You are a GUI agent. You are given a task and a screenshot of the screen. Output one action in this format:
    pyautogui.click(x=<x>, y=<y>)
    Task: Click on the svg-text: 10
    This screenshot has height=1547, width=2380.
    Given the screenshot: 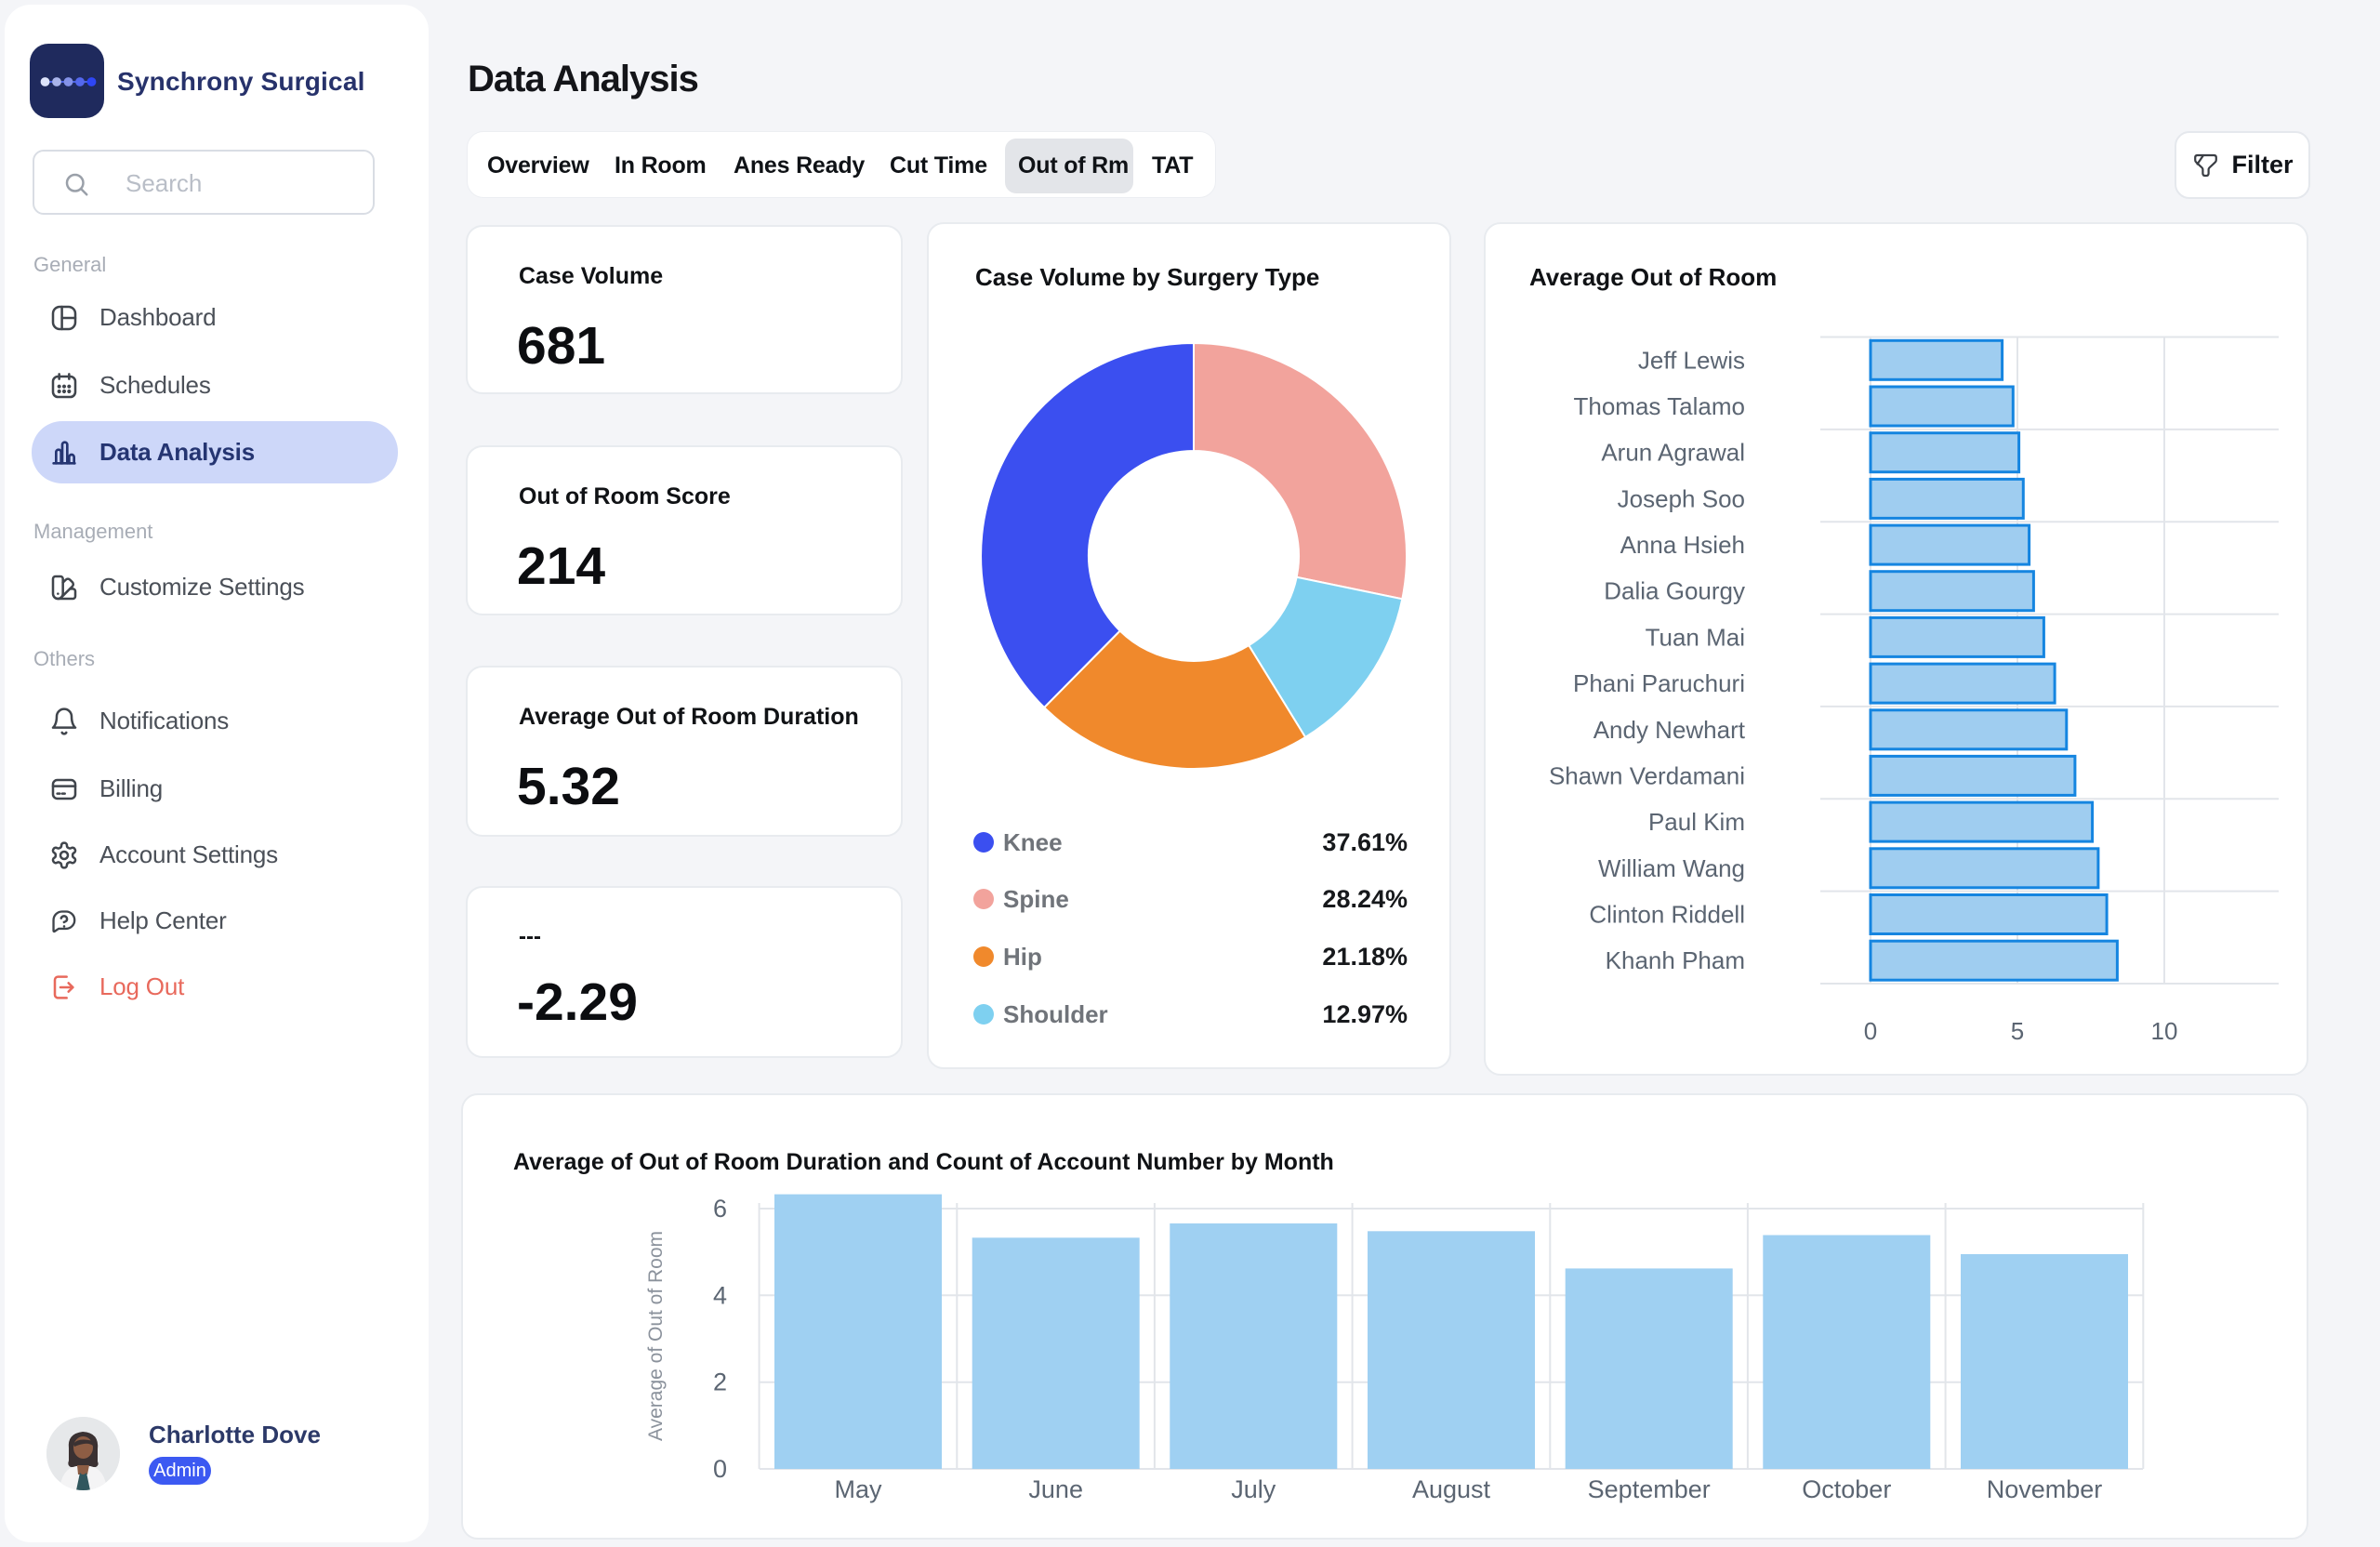 What is the action you would take?
    pyautogui.click(x=2164, y=1031)
    